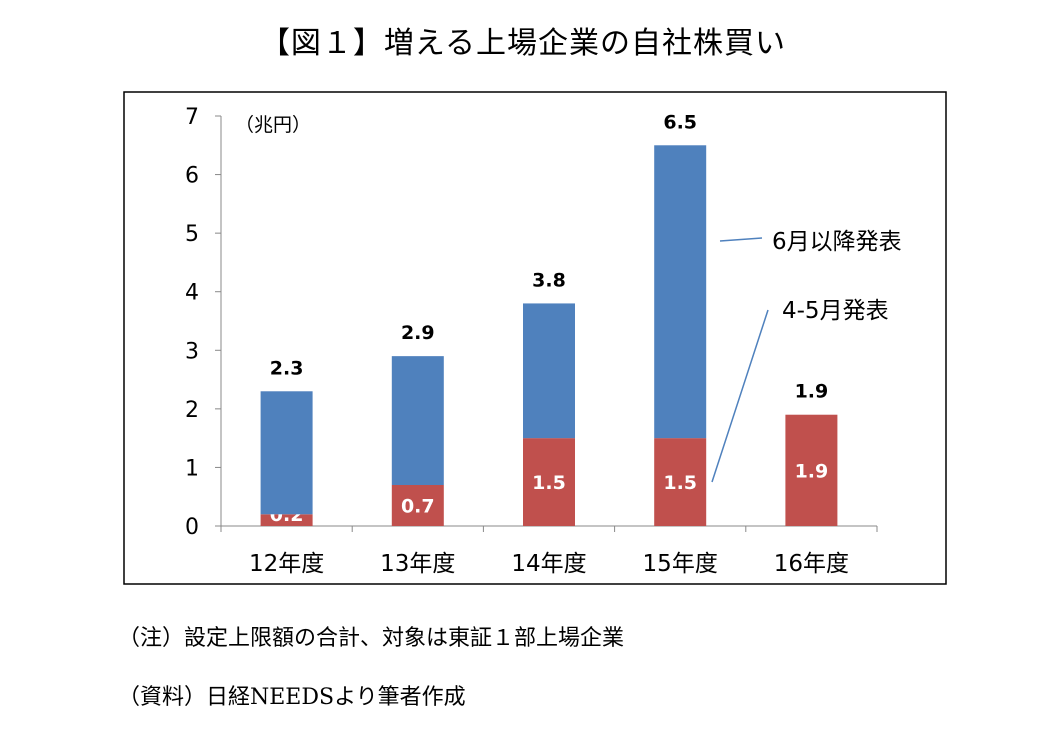 The image size is (1046, 738). What do you see at coordinates (273, 125) in the screenshot?
I see `unit-label: （兆円）` at bounding box center [273, 125].